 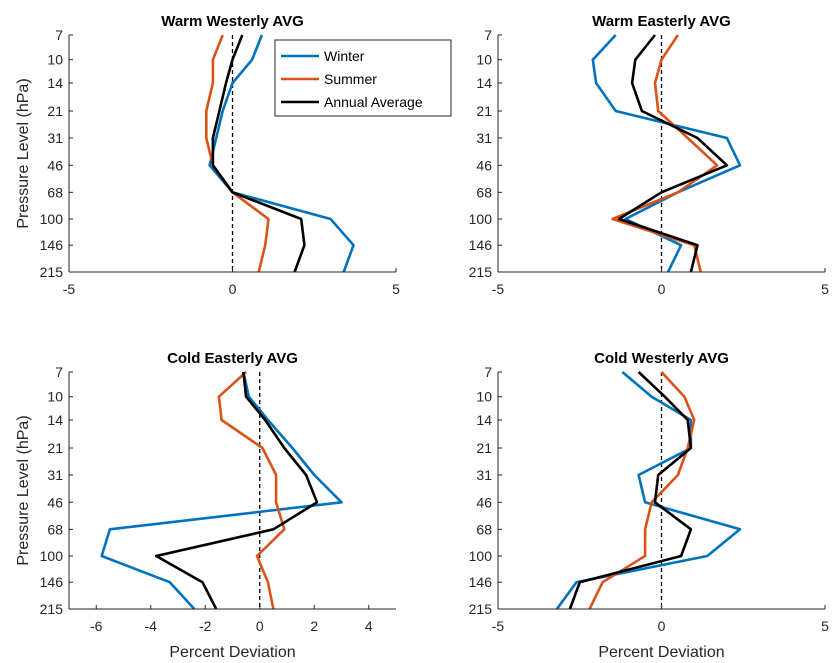 I want to click on legend-label-winter: Winter, so click(x=344, y=56).